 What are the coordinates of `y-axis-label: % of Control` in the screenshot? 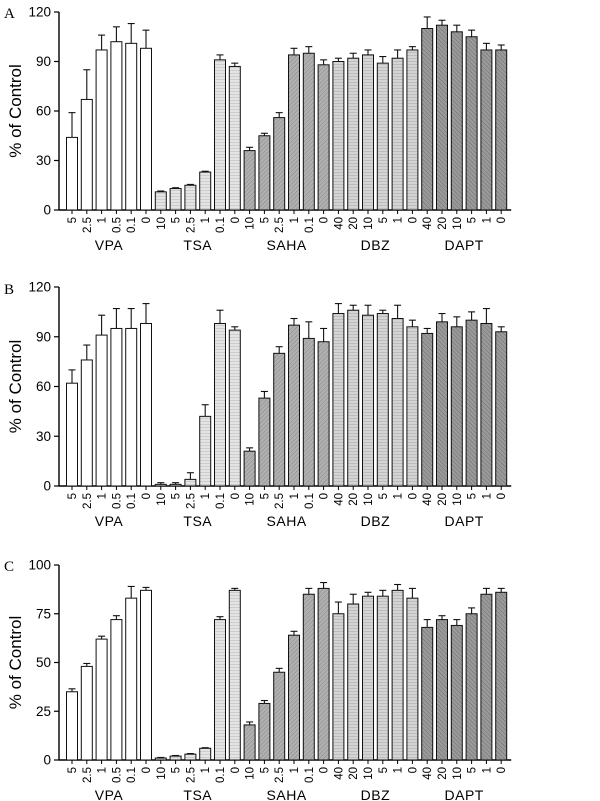 It's located at (15, 387).